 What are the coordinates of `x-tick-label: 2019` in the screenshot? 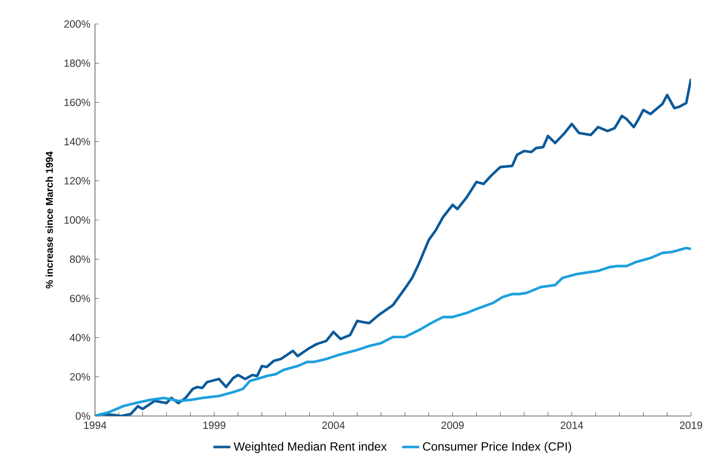 It's located at (691, 425).